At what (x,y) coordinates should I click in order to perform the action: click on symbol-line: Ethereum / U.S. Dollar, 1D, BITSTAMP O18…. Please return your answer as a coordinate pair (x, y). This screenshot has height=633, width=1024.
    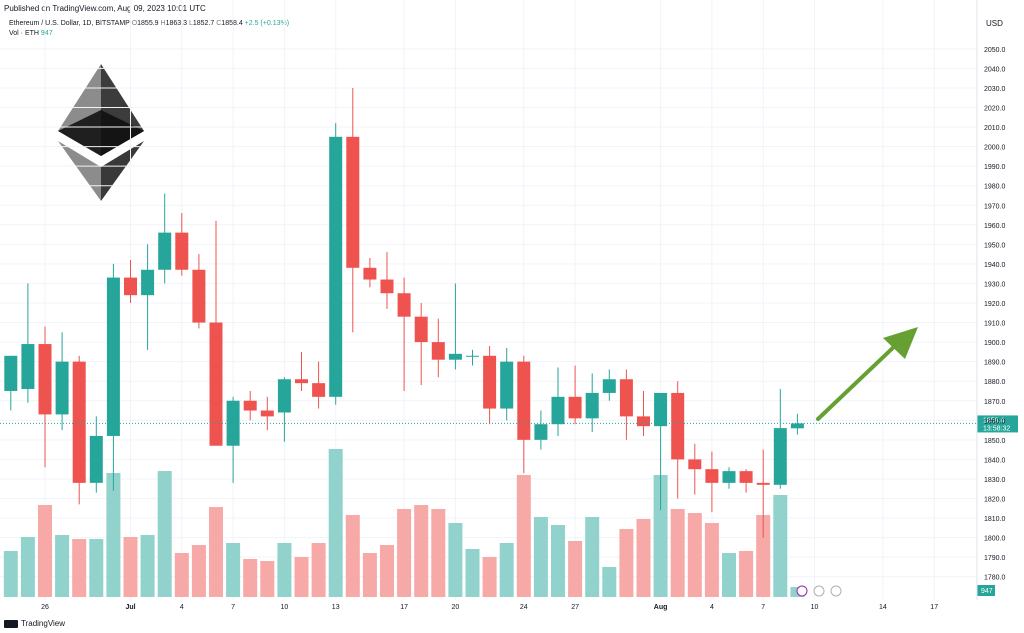
    Looking at the image, I should click on (149, 24).